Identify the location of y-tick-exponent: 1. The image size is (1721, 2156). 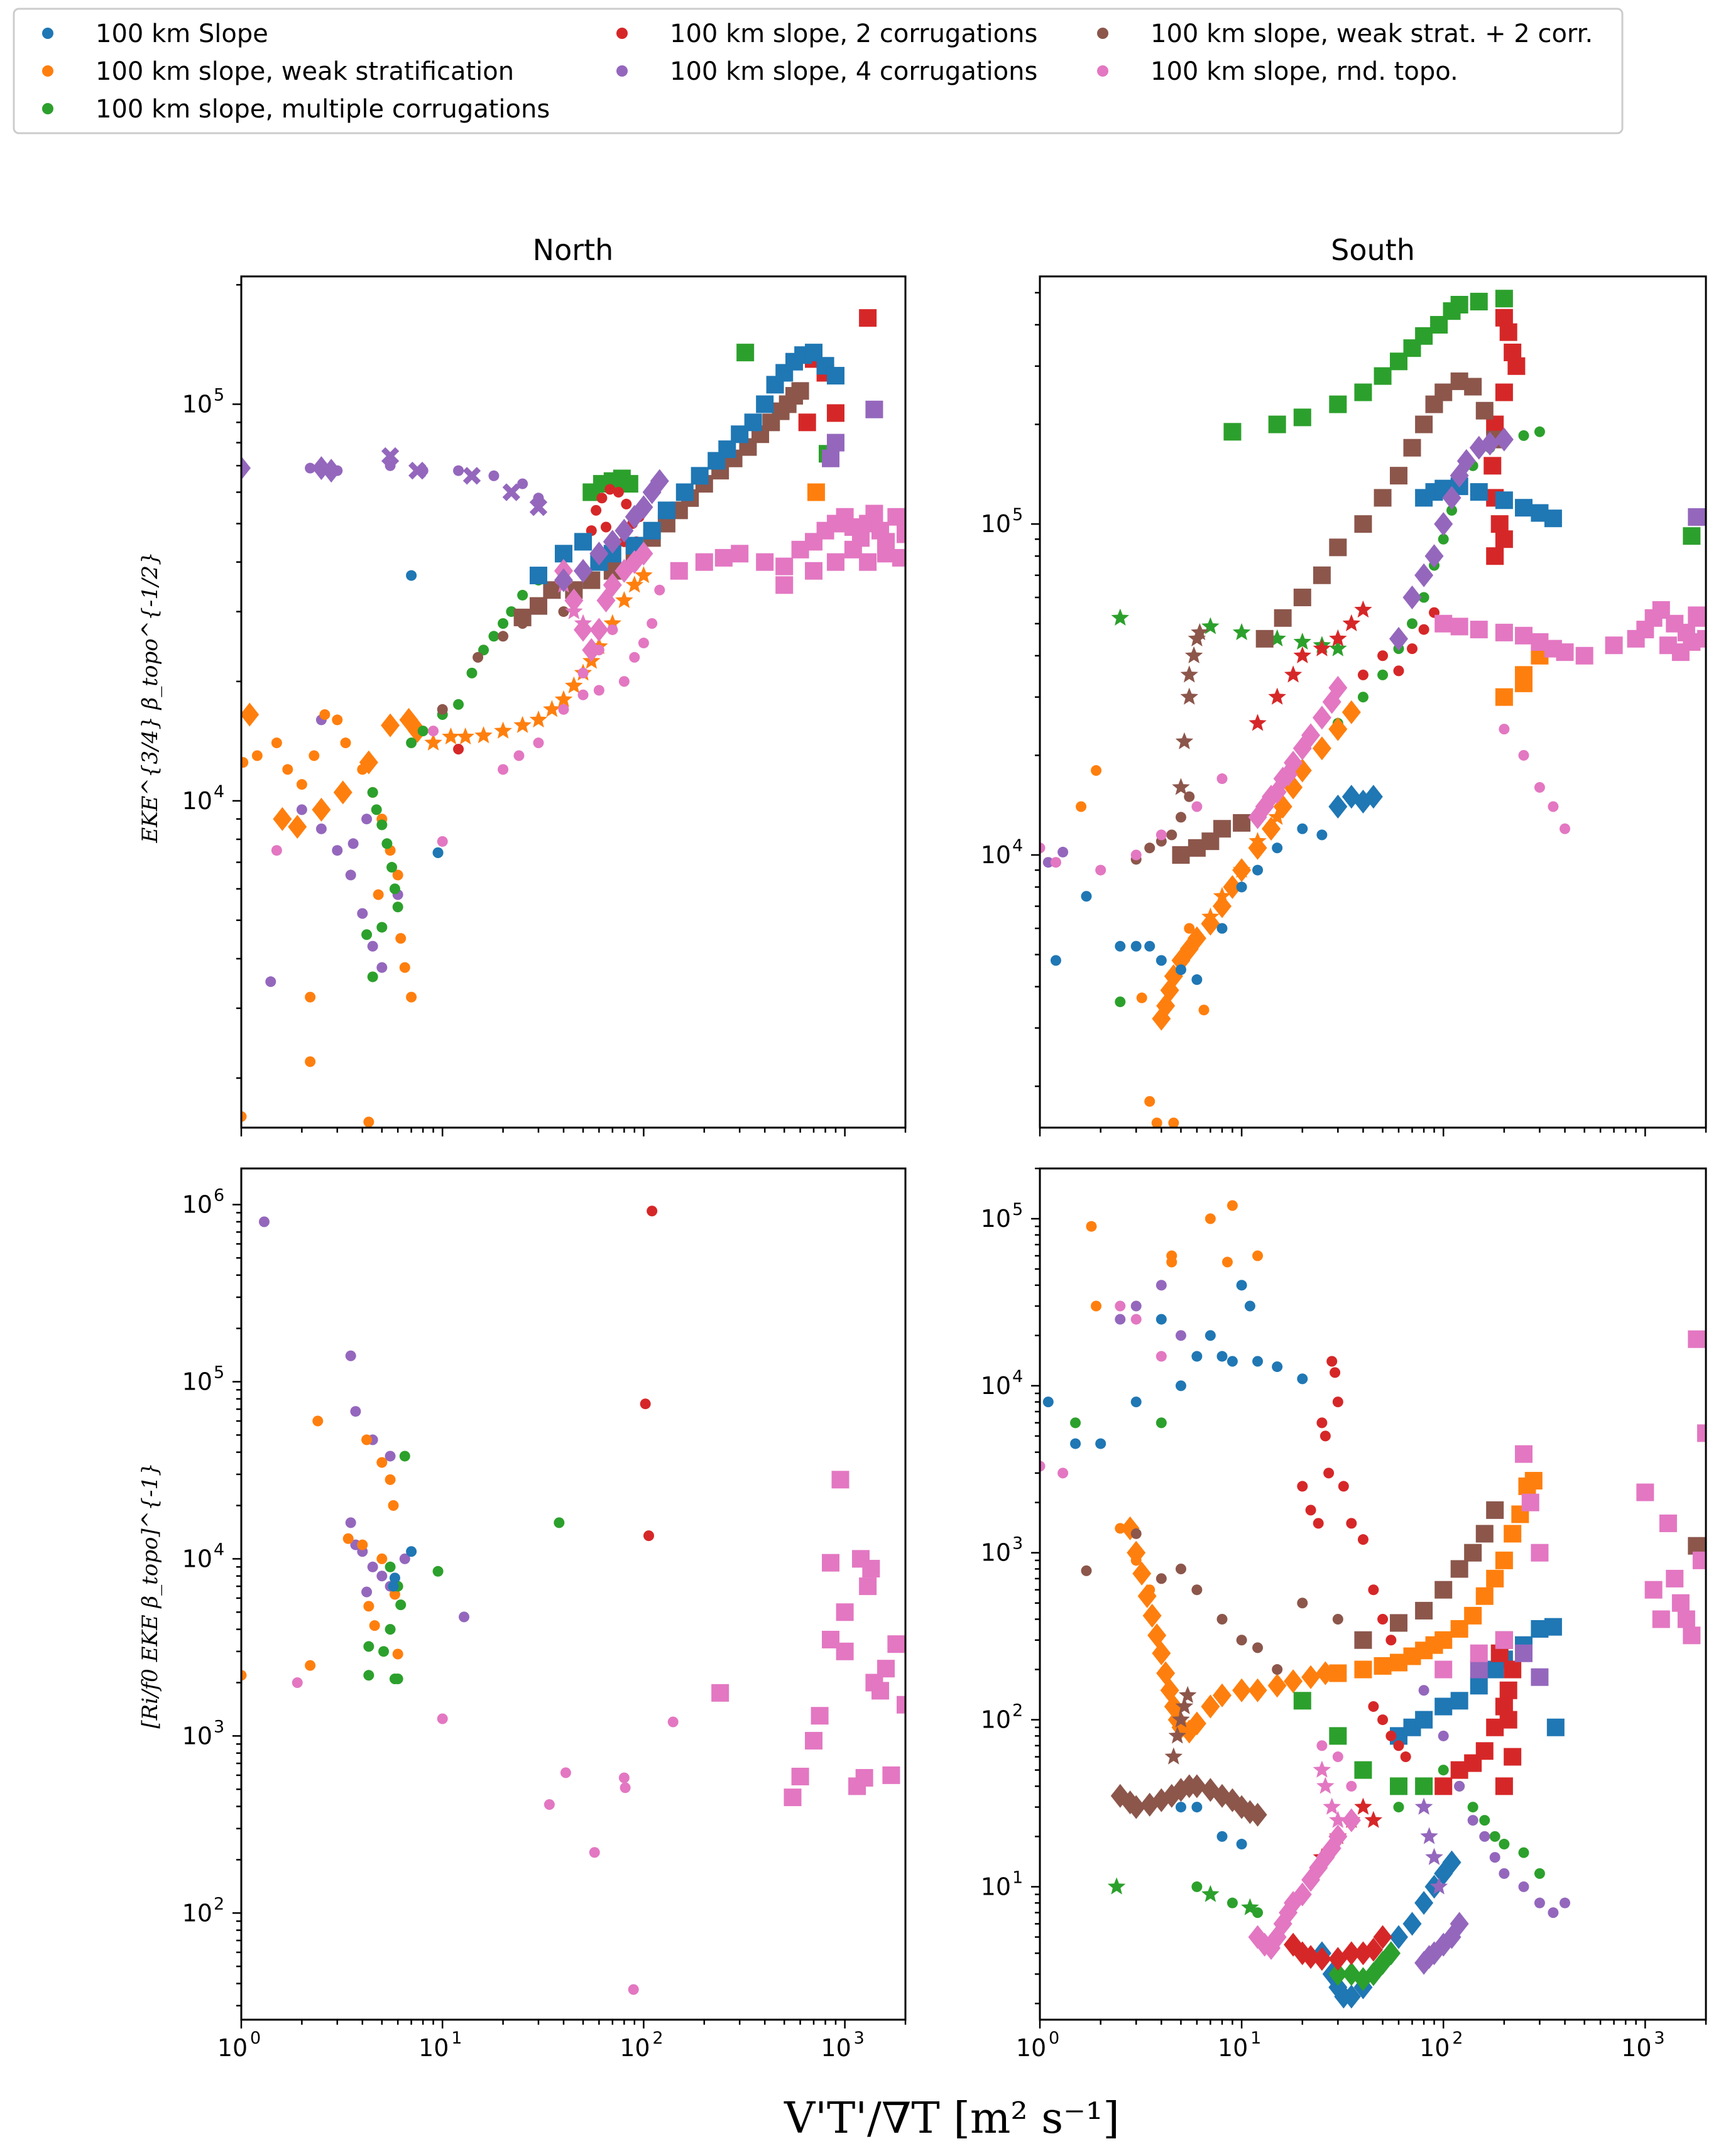
(1018, 1877).